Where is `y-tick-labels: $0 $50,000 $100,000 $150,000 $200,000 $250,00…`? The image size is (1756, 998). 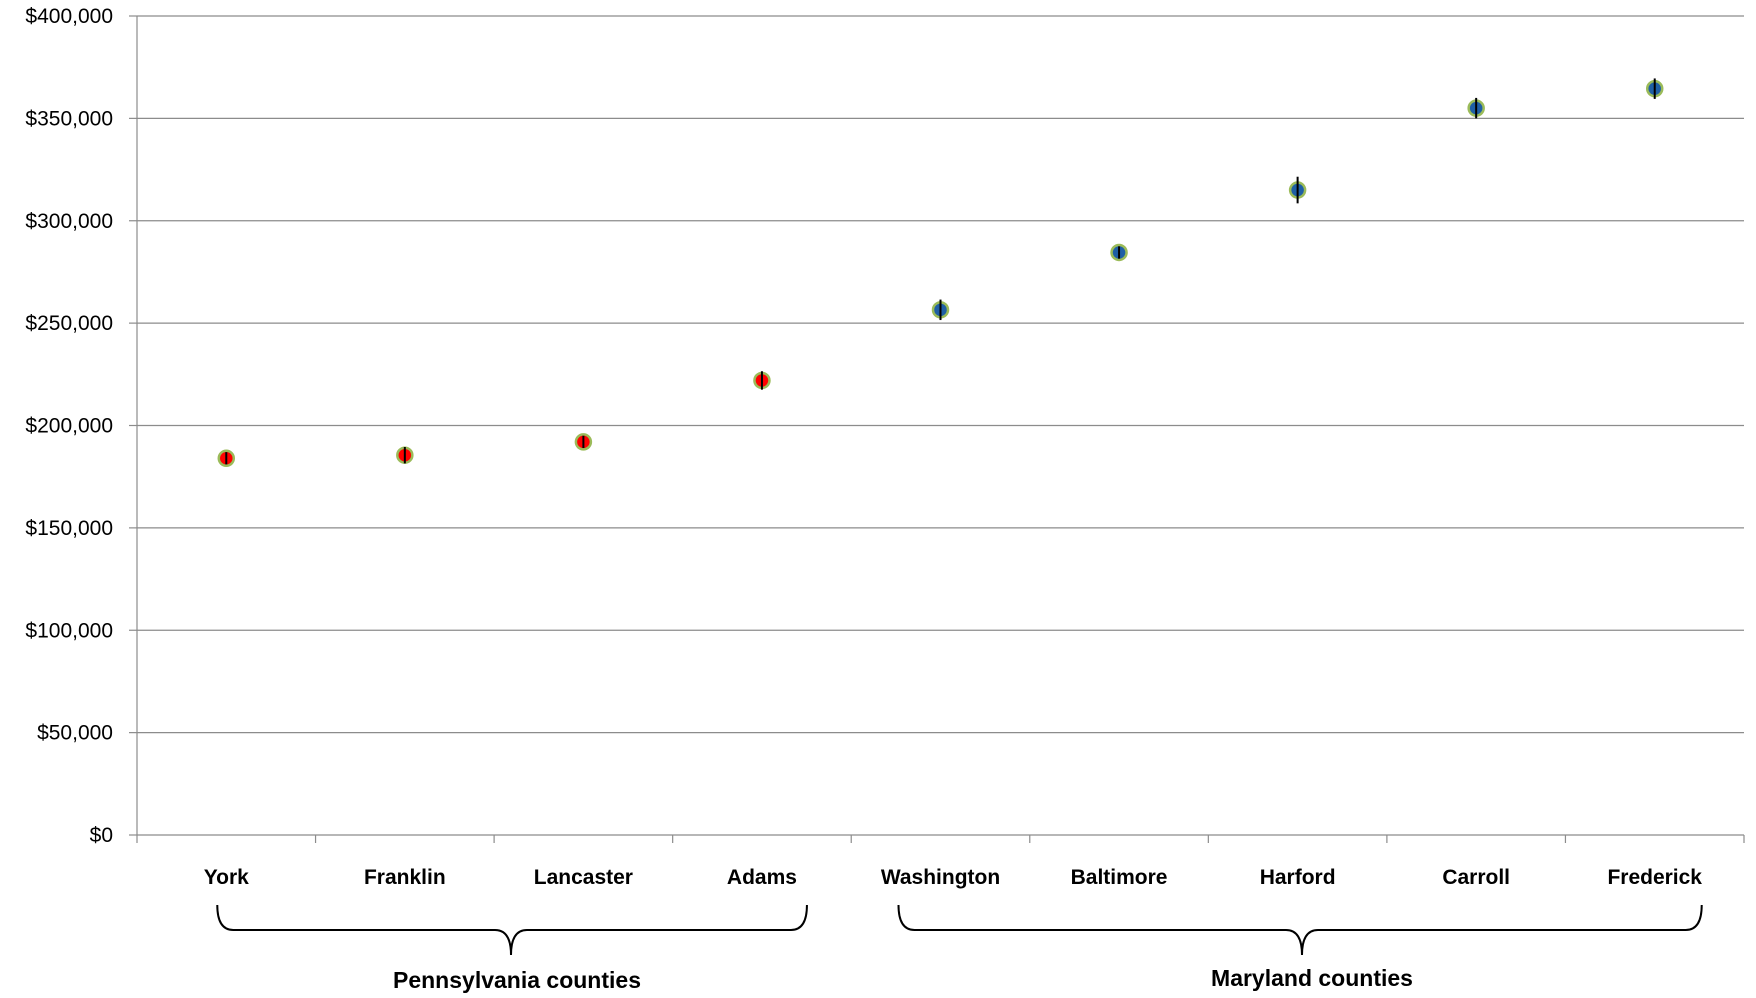
y-tick-labels: $0 $50,000 $100,000 $150,000 $200,000 $250,00… is located at coordinates (69, 426).